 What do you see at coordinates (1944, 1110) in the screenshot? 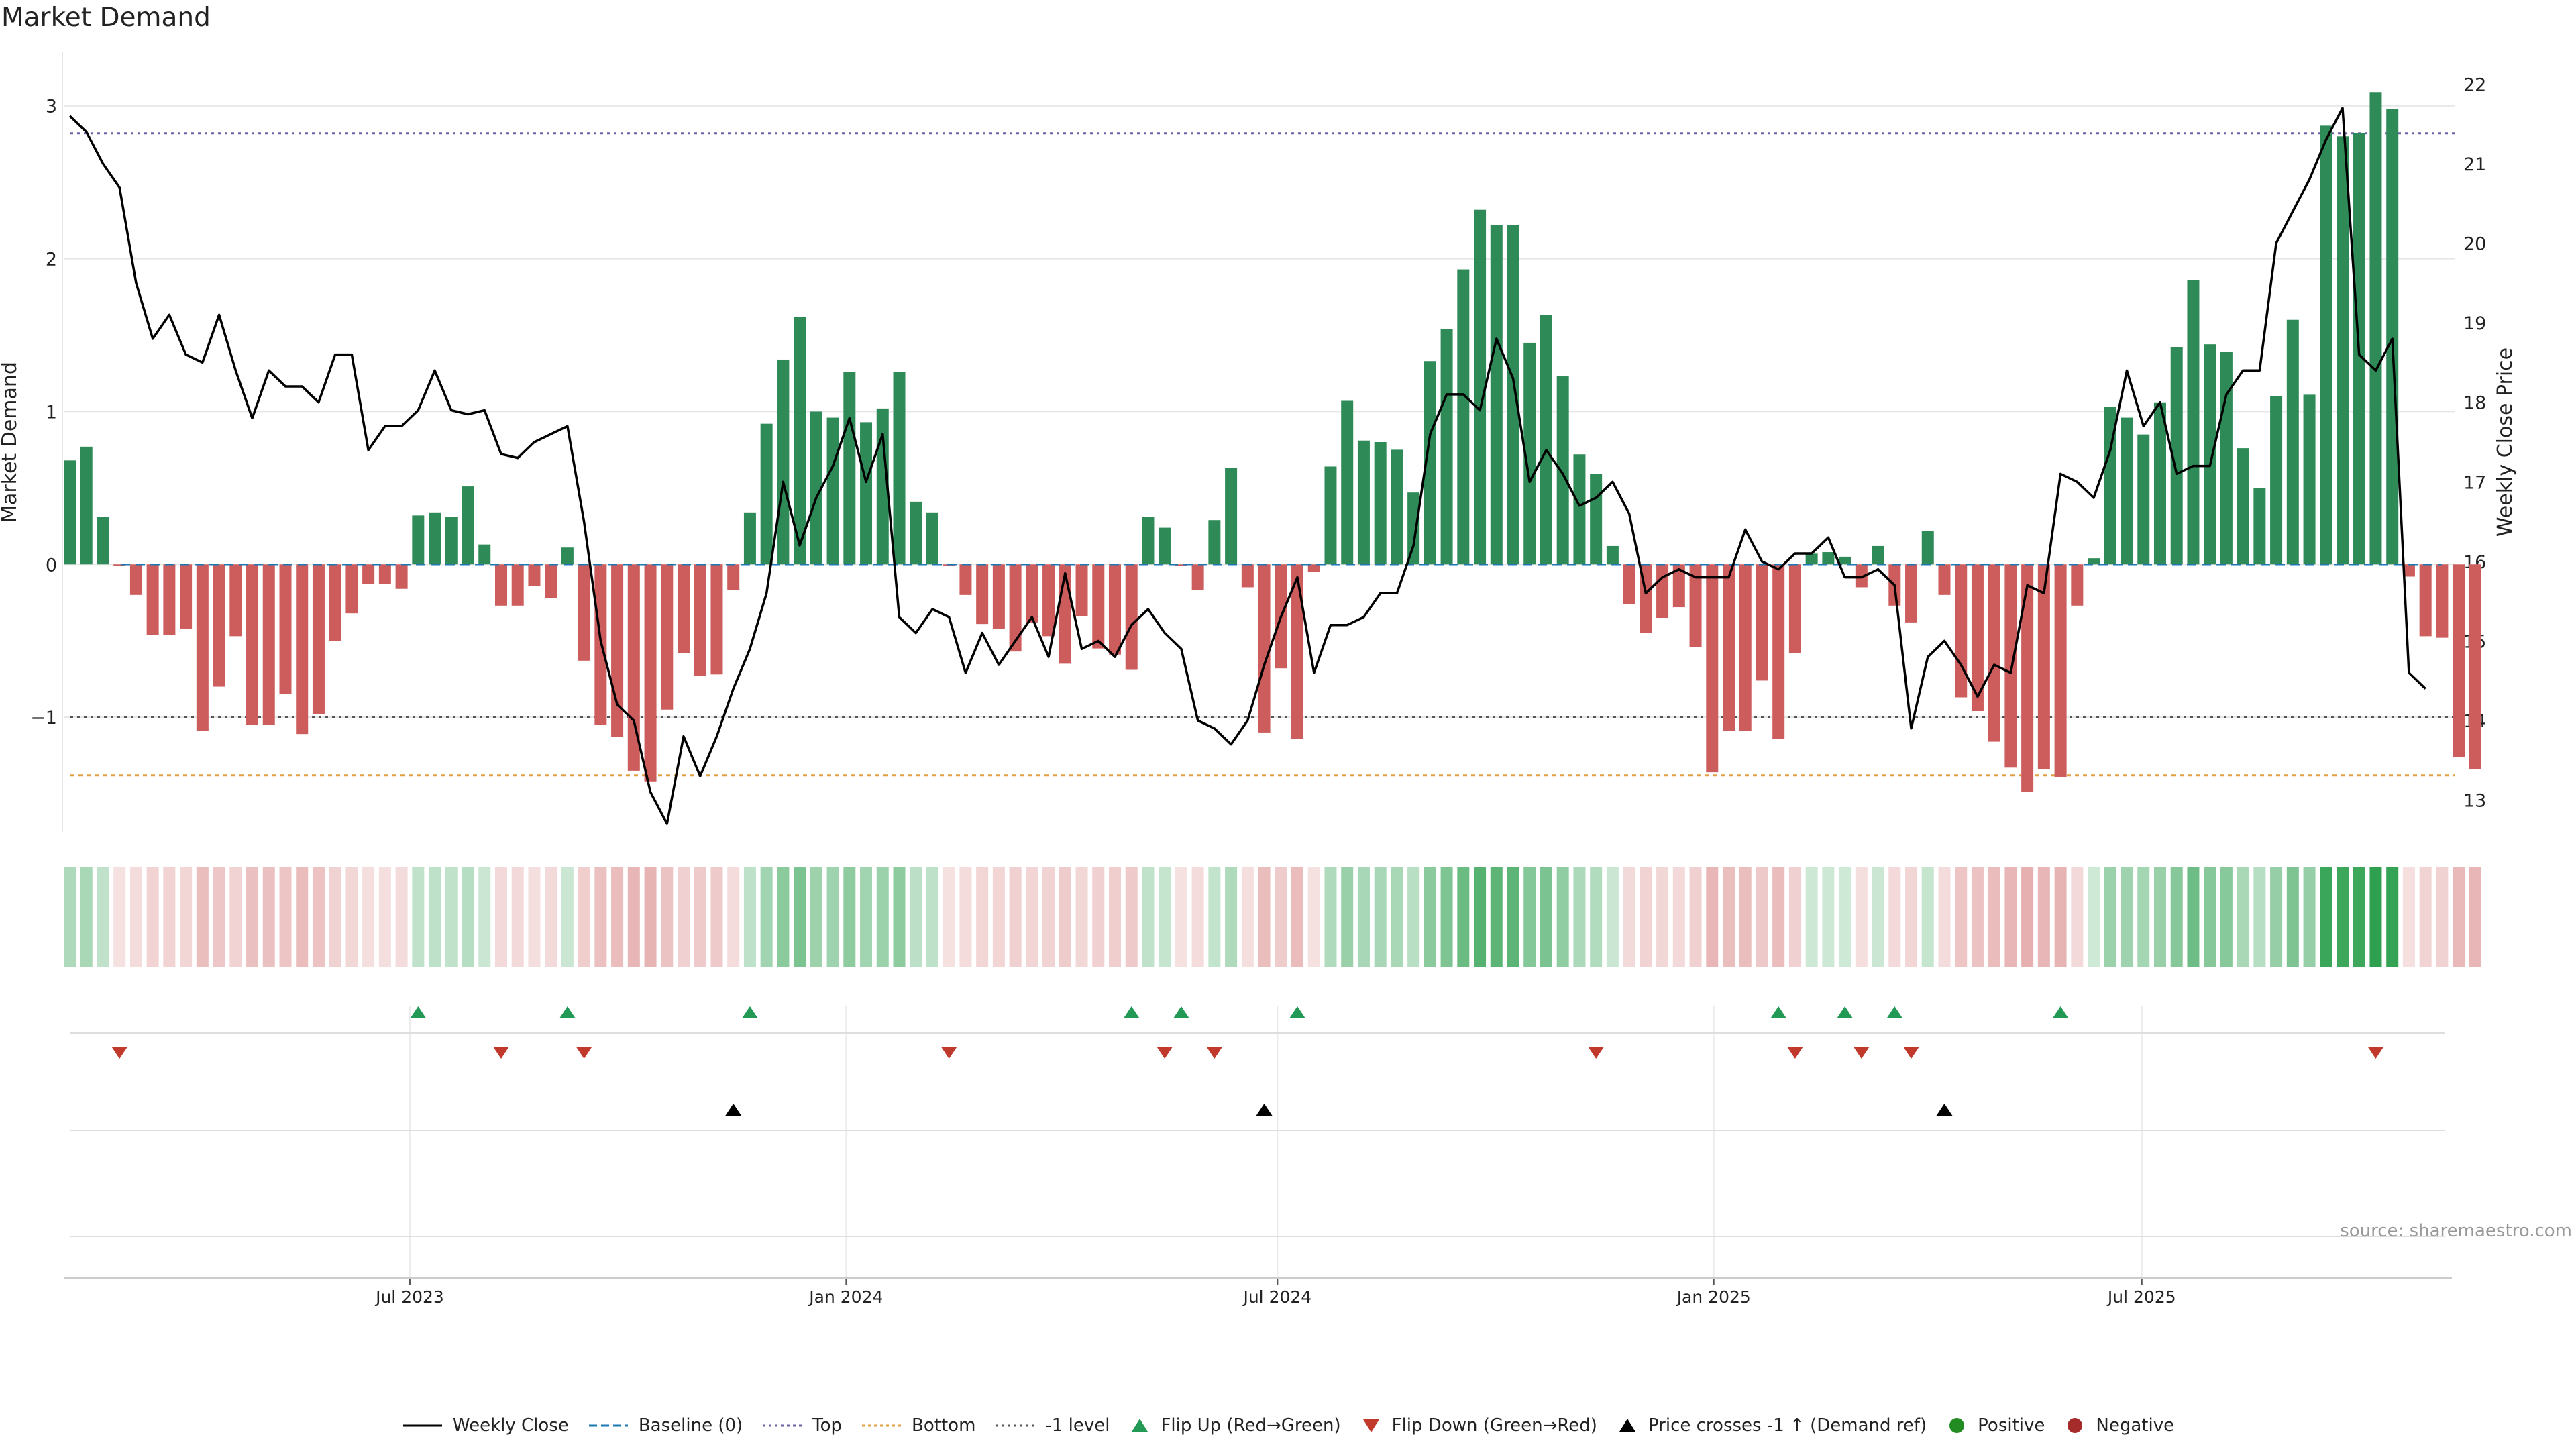
I see `price-cross-marker` at bounding box center [1944, 1110].